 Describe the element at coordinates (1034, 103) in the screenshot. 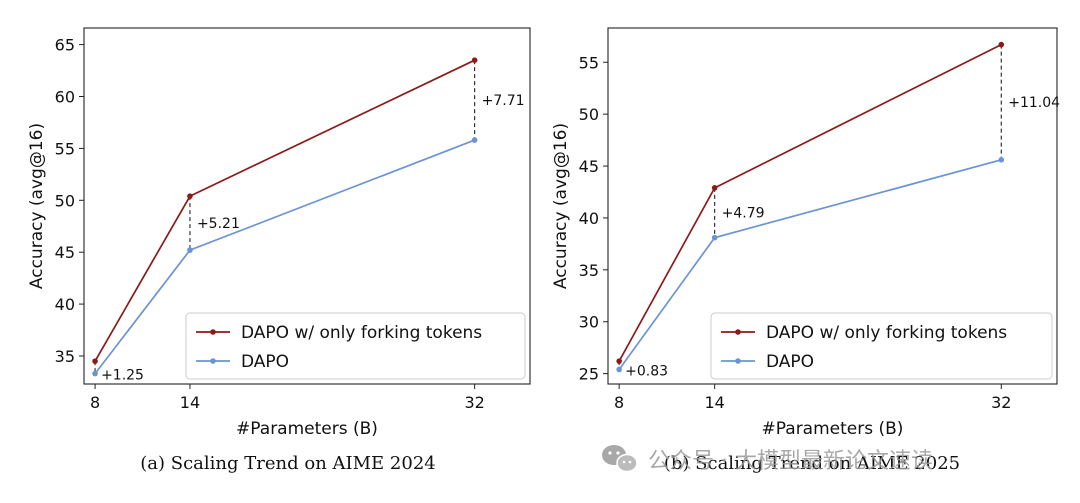

I see `gap-annotation: +11.04` at that location.